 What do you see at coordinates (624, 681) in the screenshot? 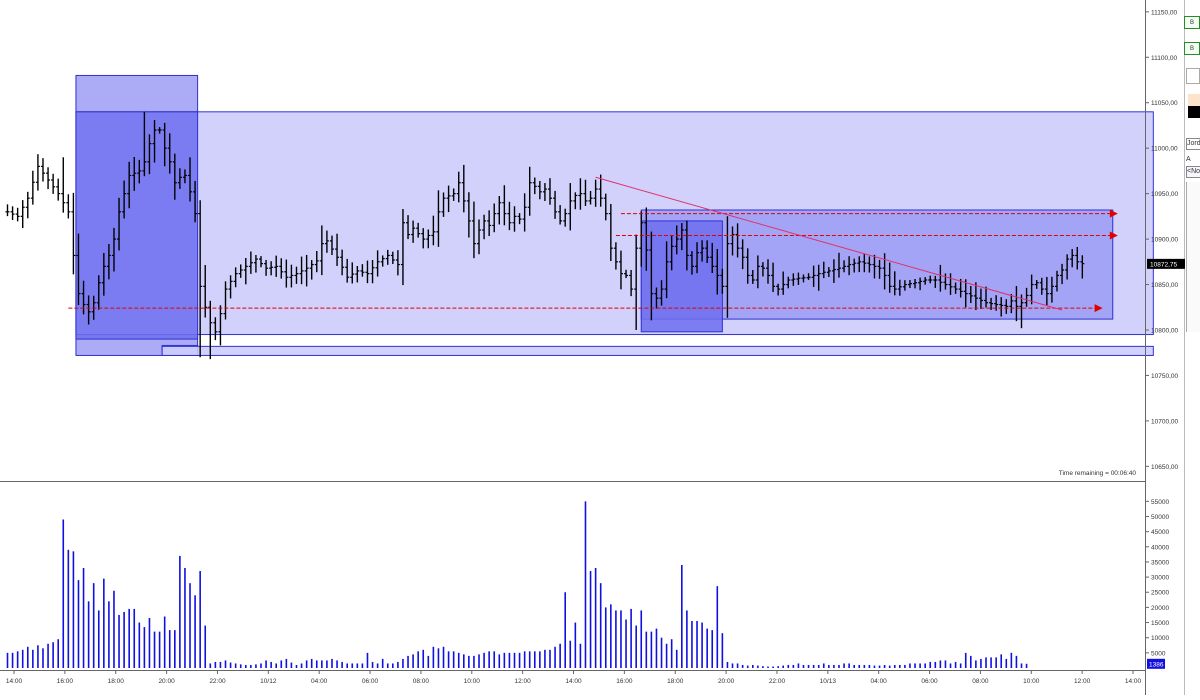
I see `time-tick-label-12: 16:00` at bounding box center [624, 681].